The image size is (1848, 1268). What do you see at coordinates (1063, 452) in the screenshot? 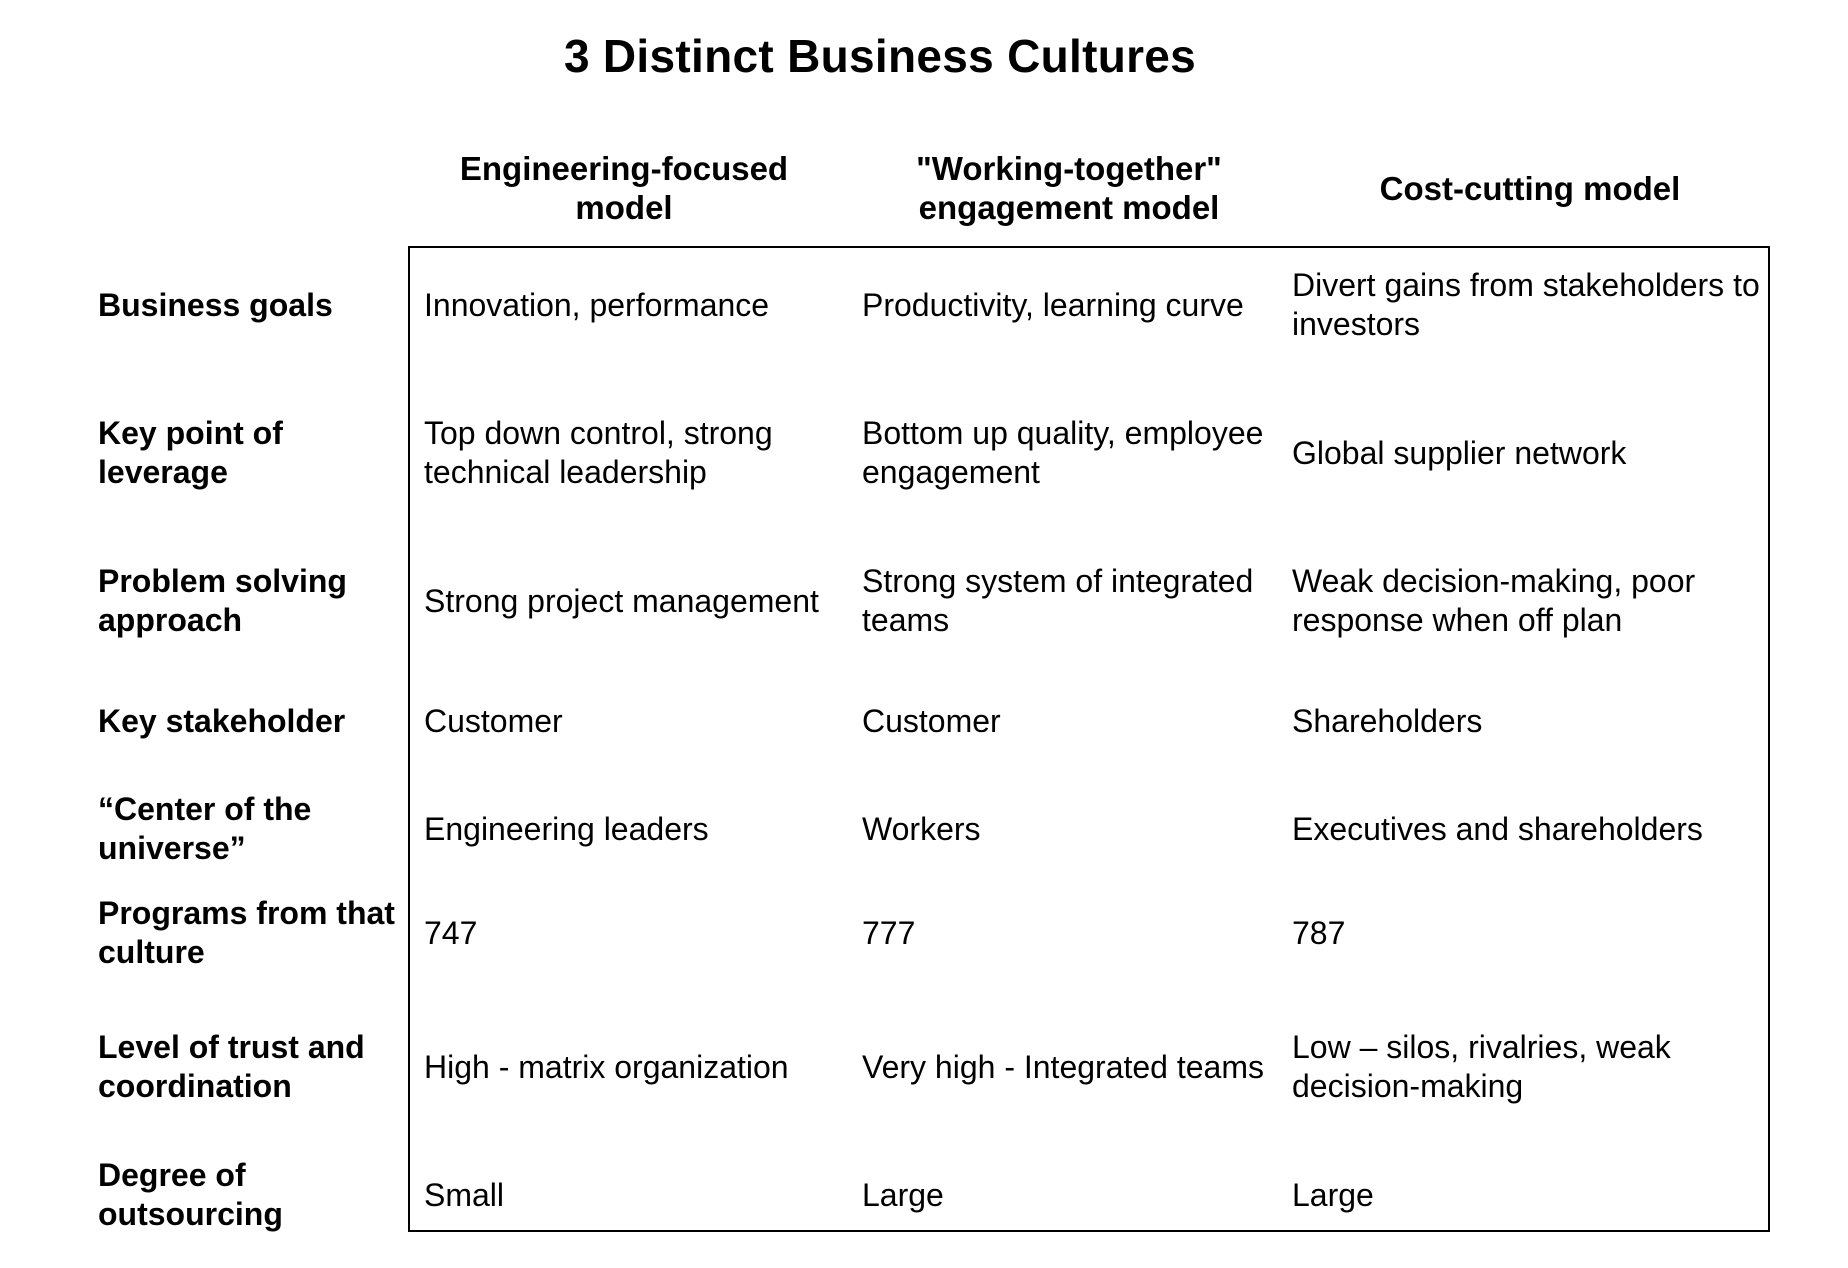
I see `cell-working-together: Bottom up quality, employee engagement` at bounding box center [1063, 452].